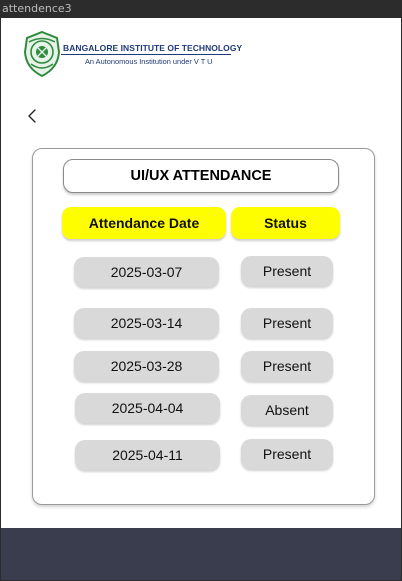 The image size is (402, 581). What do you see at coordinates (287, 410) in the screenshot?
I see `attendance-status-cell: Absent` at bounding box center [287, 410].